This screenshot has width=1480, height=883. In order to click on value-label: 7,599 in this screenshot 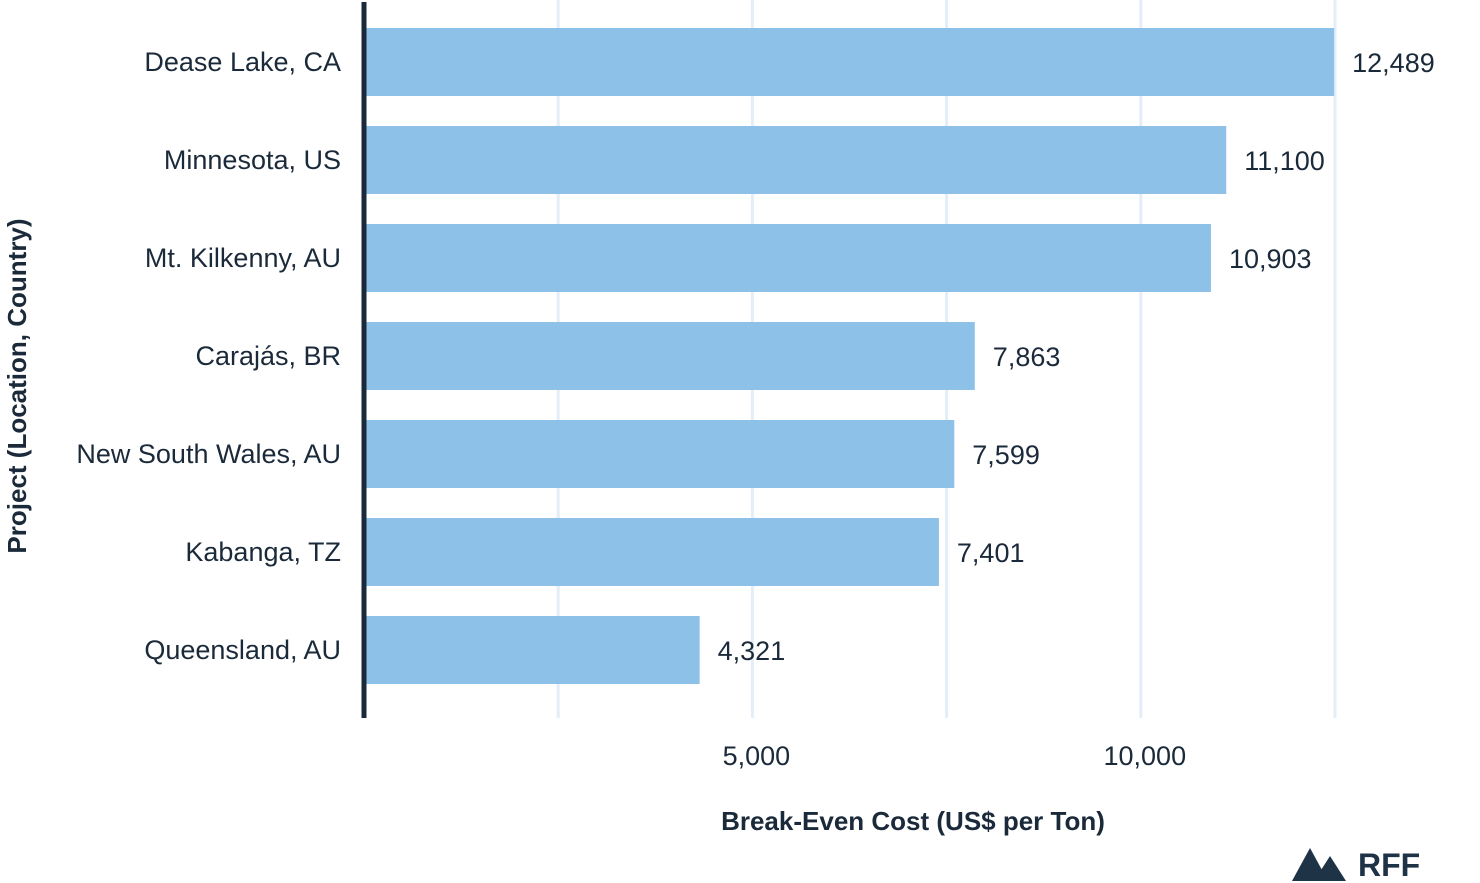, I will do `click(1006, 455)`.